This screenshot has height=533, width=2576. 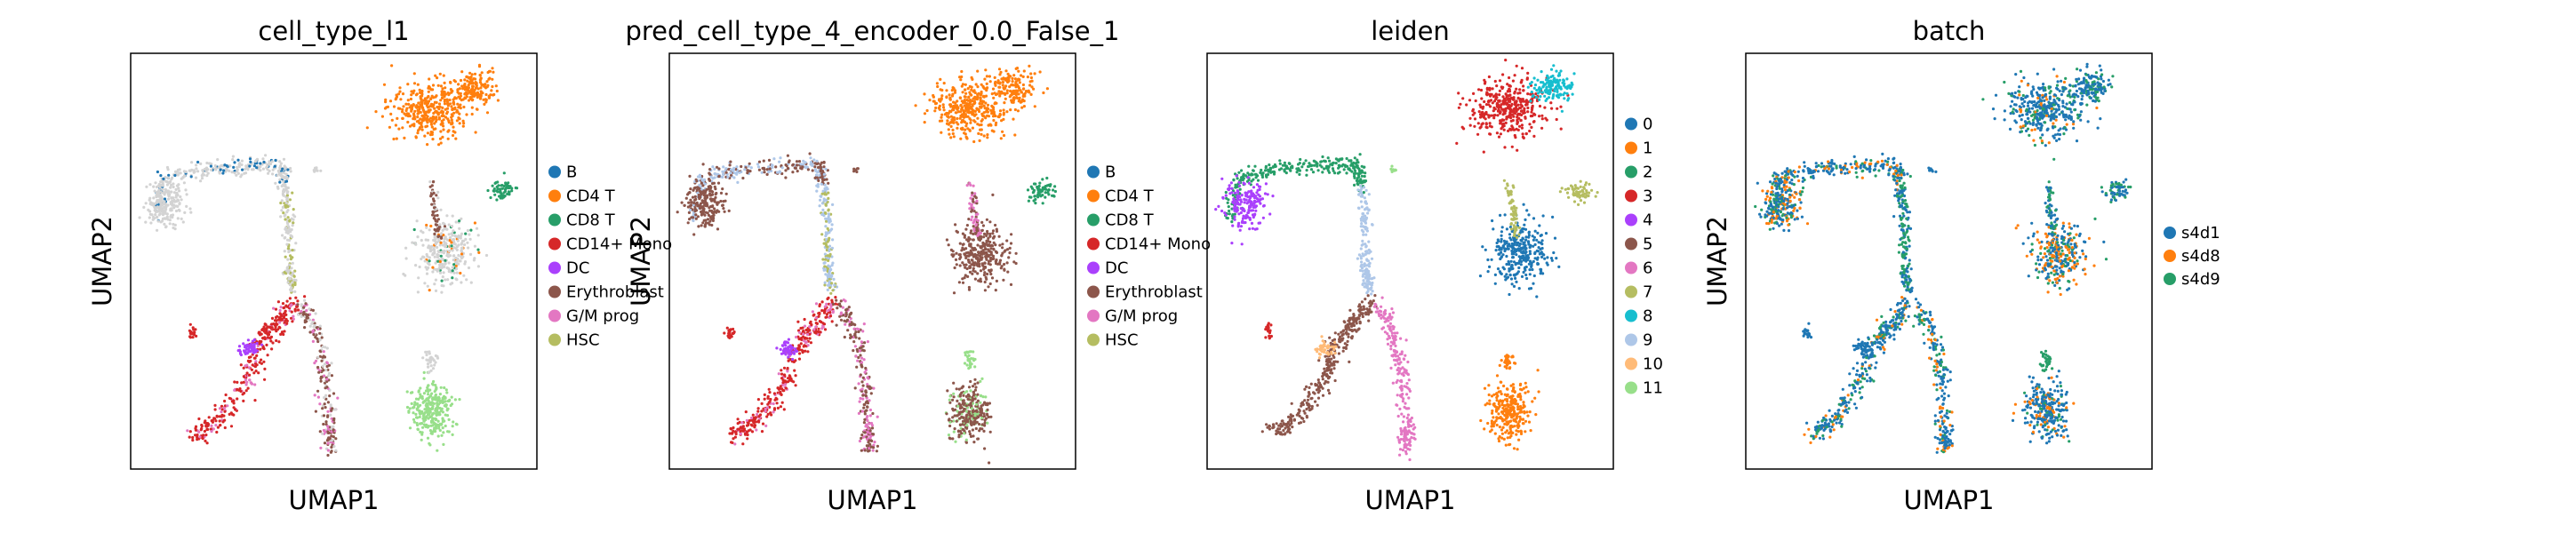 What do you see at coordinates (583, 340) in the screenshot?
I see `legend-label: HSC` at bounding box center [583, 340].